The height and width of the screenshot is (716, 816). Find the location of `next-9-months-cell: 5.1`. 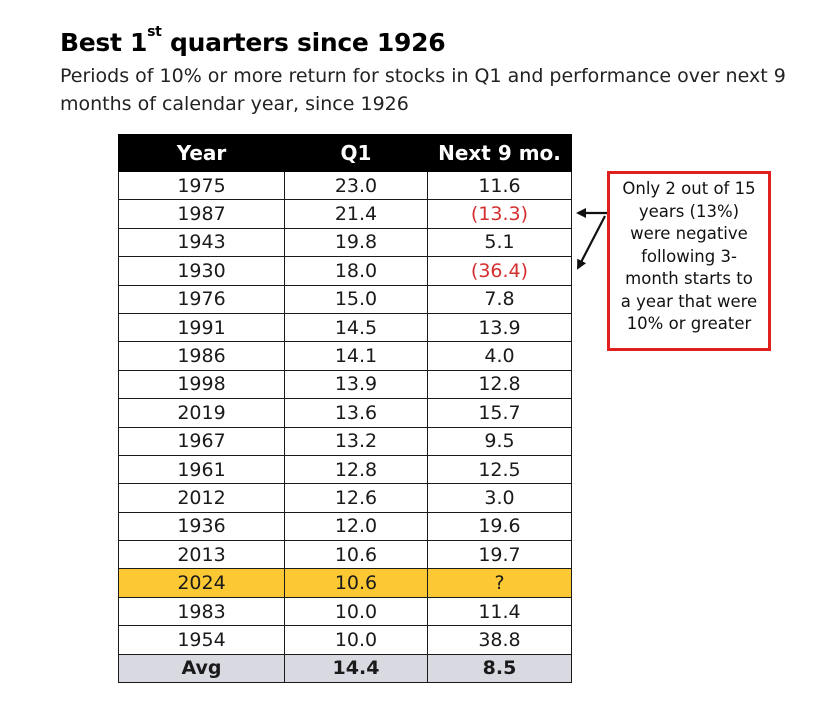

next-9-months-cell: 5.1 is located at coordinates (499, 242).